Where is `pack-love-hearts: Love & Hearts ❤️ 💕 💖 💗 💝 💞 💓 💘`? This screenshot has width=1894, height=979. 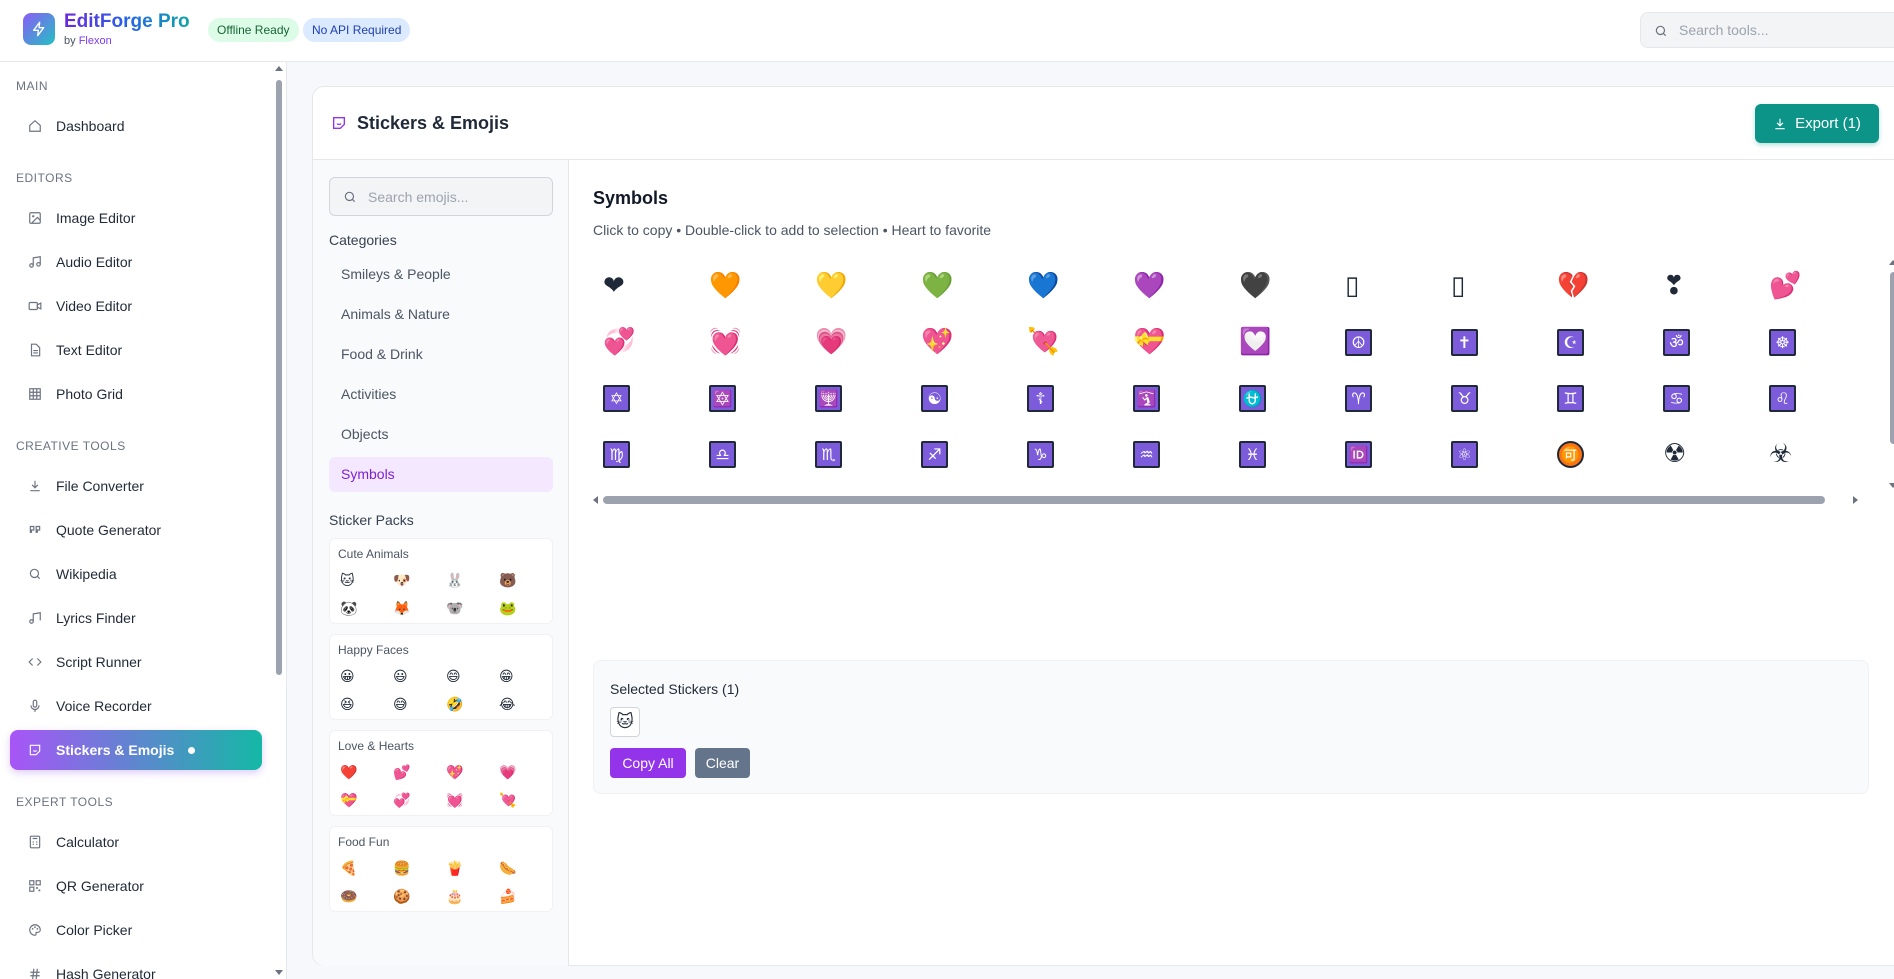 pack-love-hearts: Love & Hearts ❤️ 💕 💖 💗 💝 💞 💓 💘 is located at coordinates (441, 773).